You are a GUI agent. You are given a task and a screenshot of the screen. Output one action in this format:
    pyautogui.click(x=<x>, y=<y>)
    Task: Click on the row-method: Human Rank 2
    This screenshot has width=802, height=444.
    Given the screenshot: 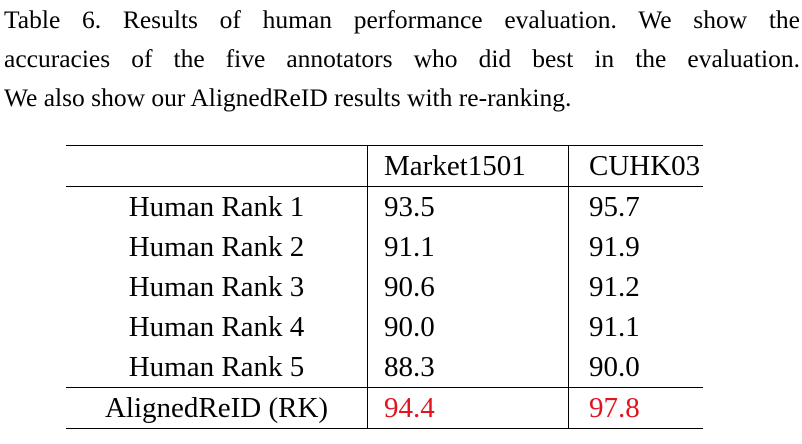 What is the action you would take?
    pyautogui.click(x=217, y=247)
    